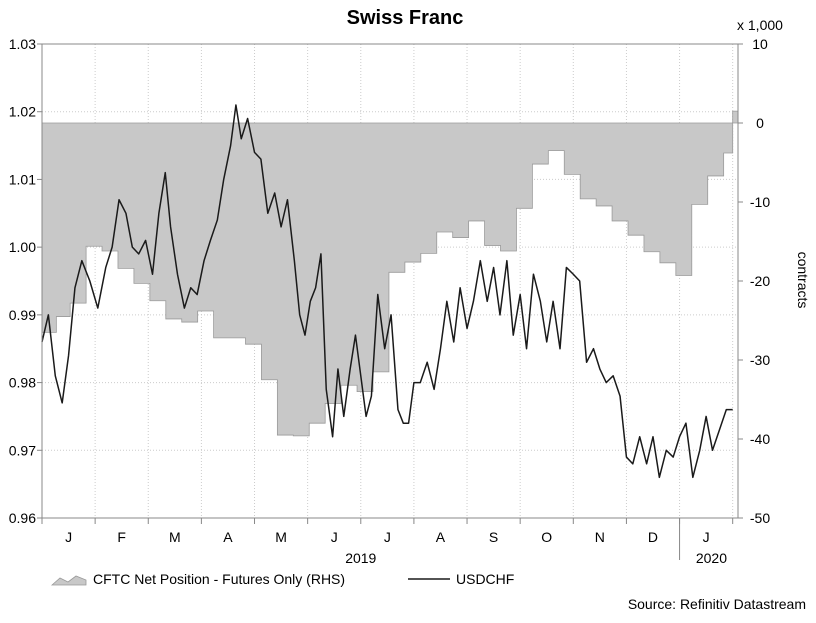 Image resolution: width=816 pixels, height=623 pixels. Describe the element at coordinates (653, 537) in the screenshot. I see `month-label: D` at that location.